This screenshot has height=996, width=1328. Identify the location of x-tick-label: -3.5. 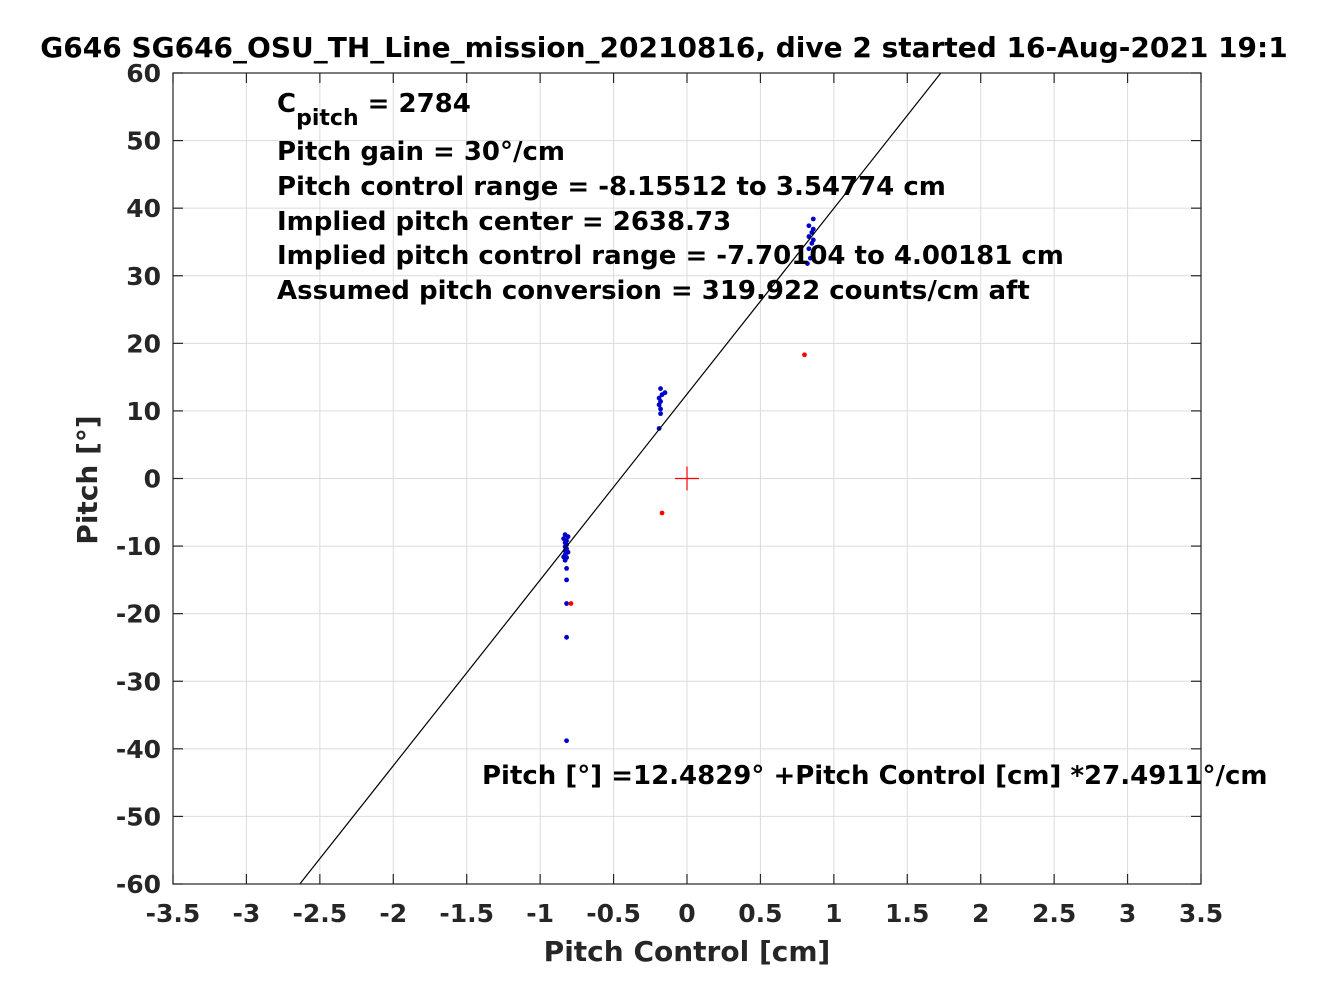
(173, 913).